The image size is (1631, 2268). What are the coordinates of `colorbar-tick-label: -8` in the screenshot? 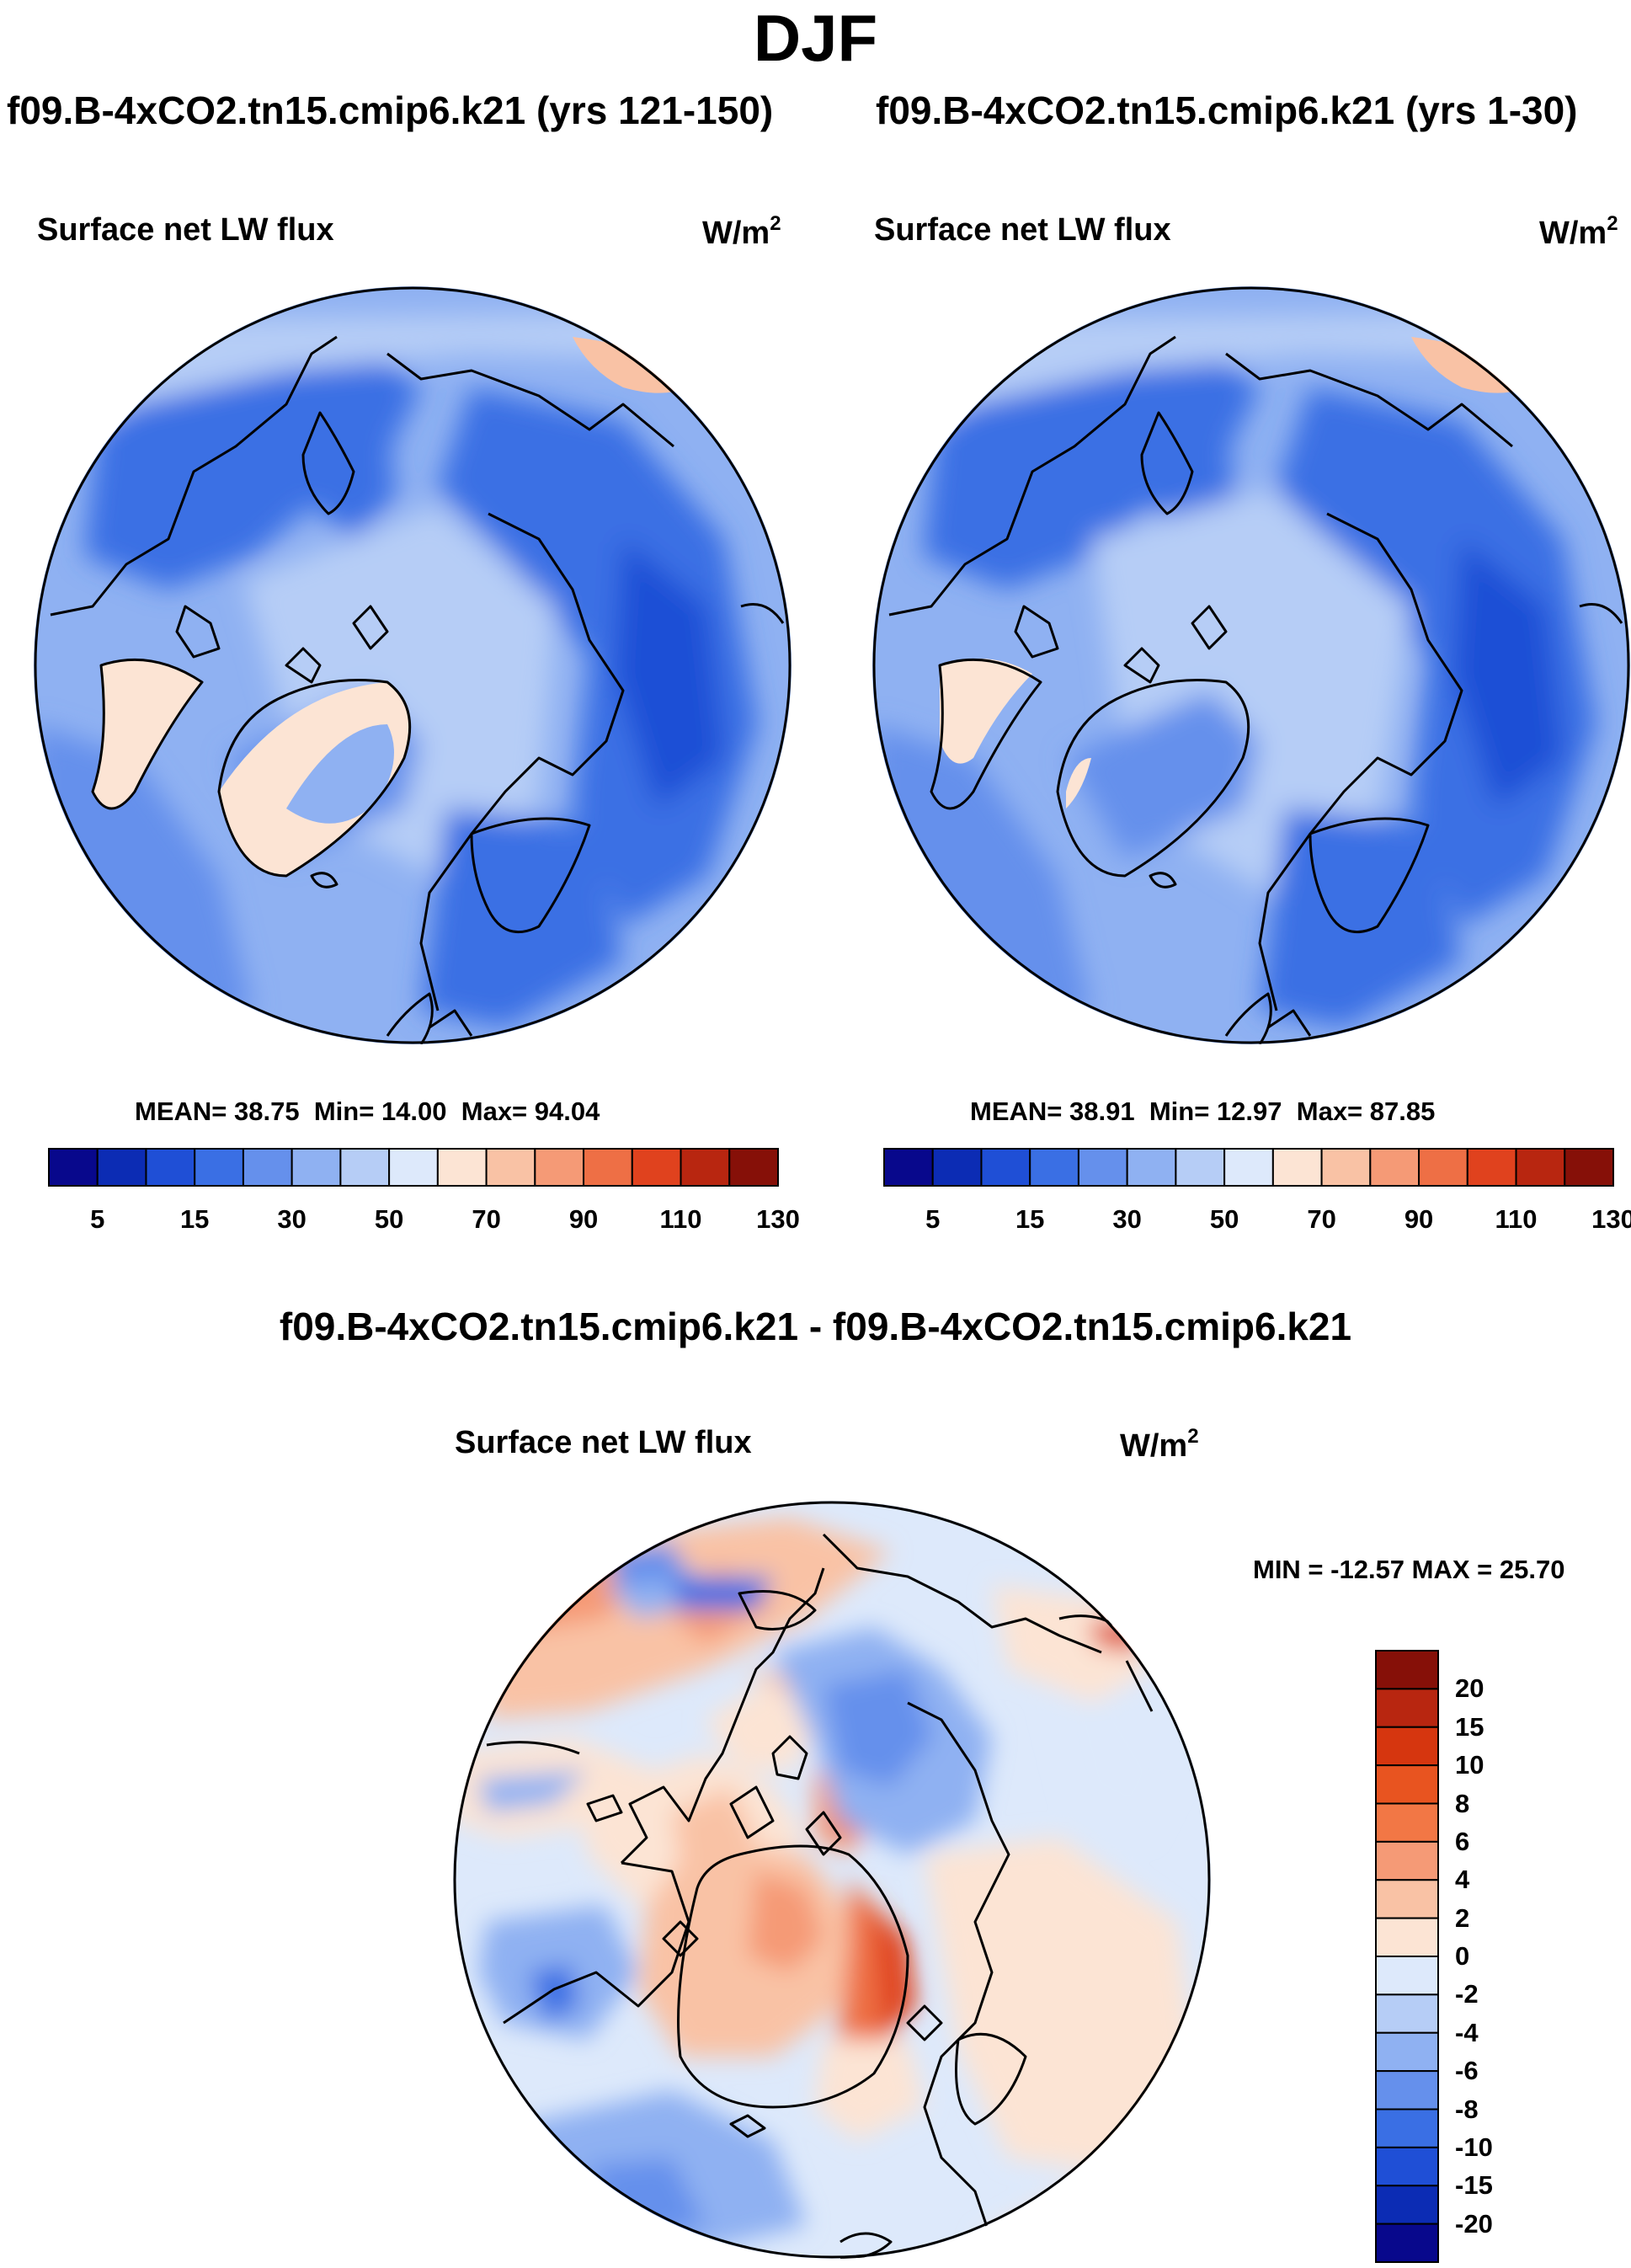 It's located at (1467, 2109).